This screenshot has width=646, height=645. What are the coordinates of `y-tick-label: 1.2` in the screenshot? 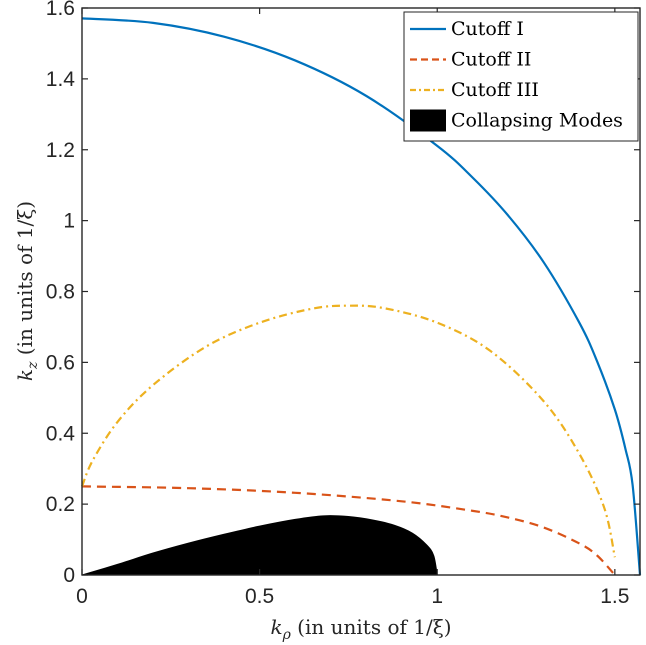 It's located at (60, 150).